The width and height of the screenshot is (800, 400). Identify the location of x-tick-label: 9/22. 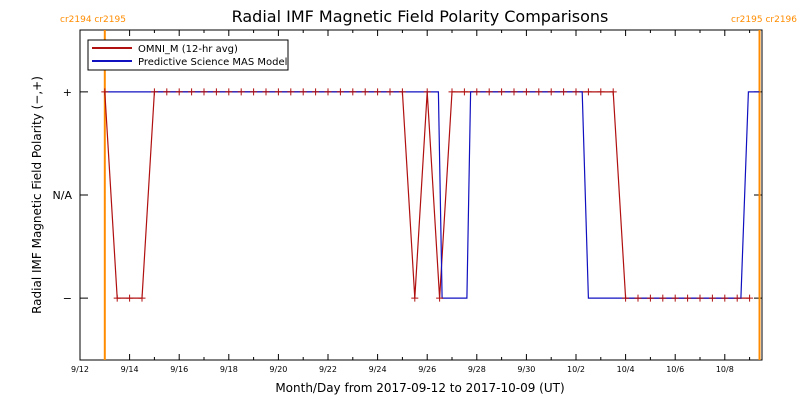
(328, 369).